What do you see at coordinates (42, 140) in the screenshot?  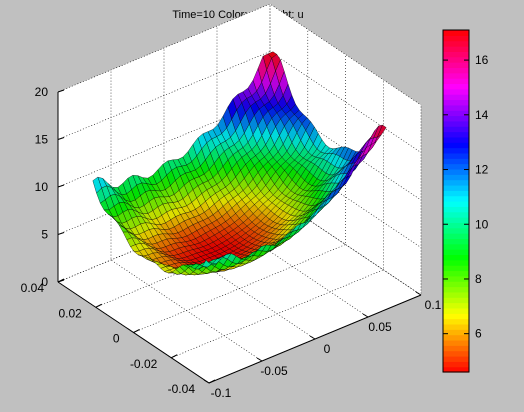 I see `z-tick-label: 15` at bounding box center [42, 140].